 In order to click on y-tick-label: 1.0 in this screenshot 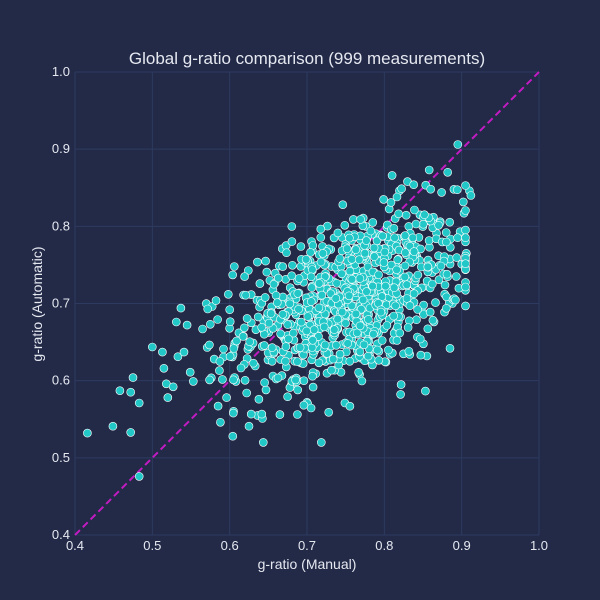, I will do `click(61, 71)`.